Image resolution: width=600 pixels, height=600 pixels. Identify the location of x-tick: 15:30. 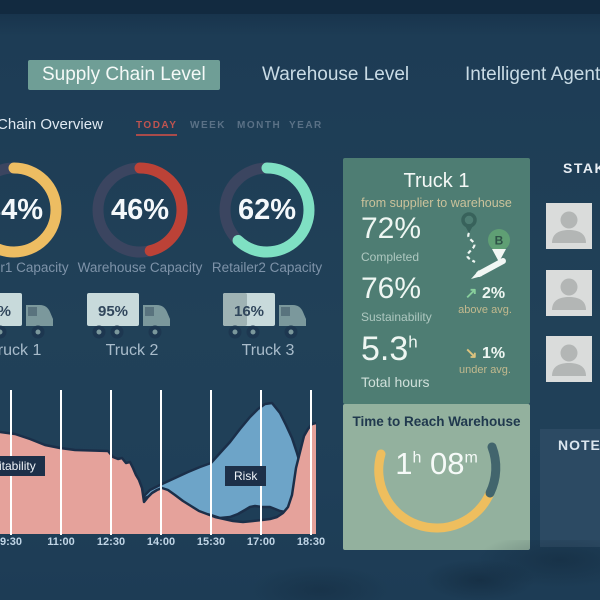
(211, 542).